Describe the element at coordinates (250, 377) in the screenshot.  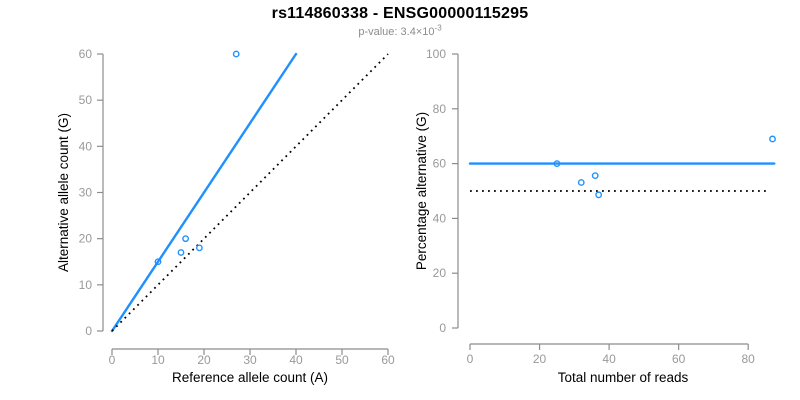
I see `x-axis-title: Reference allele count (A)` at that location.